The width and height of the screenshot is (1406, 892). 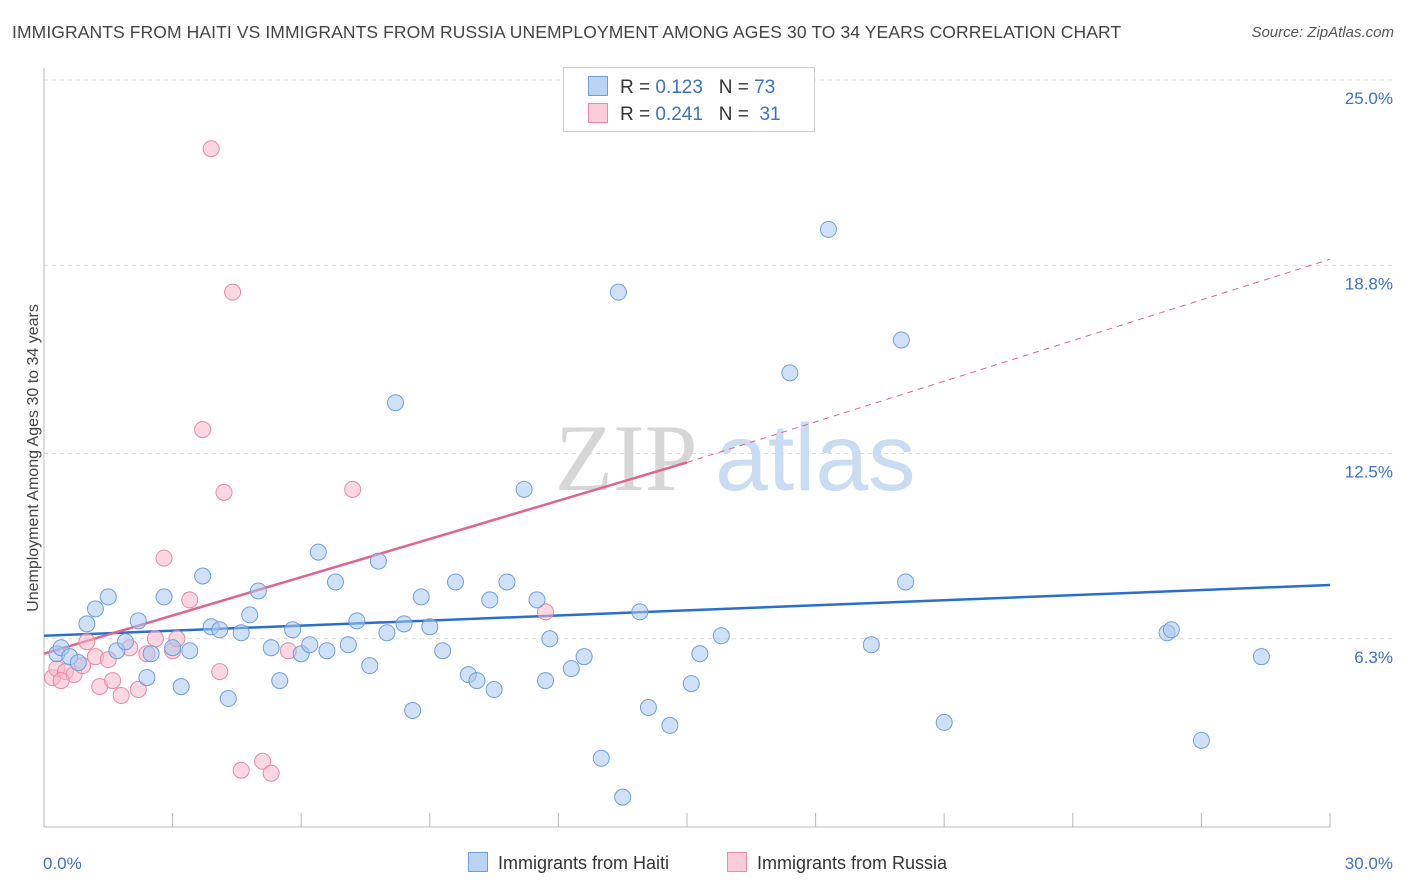 What do you see at coordinates (679, 114) in the screenshot?
I see `russia-r-value: 0.241` at bounding box center [679, 114].